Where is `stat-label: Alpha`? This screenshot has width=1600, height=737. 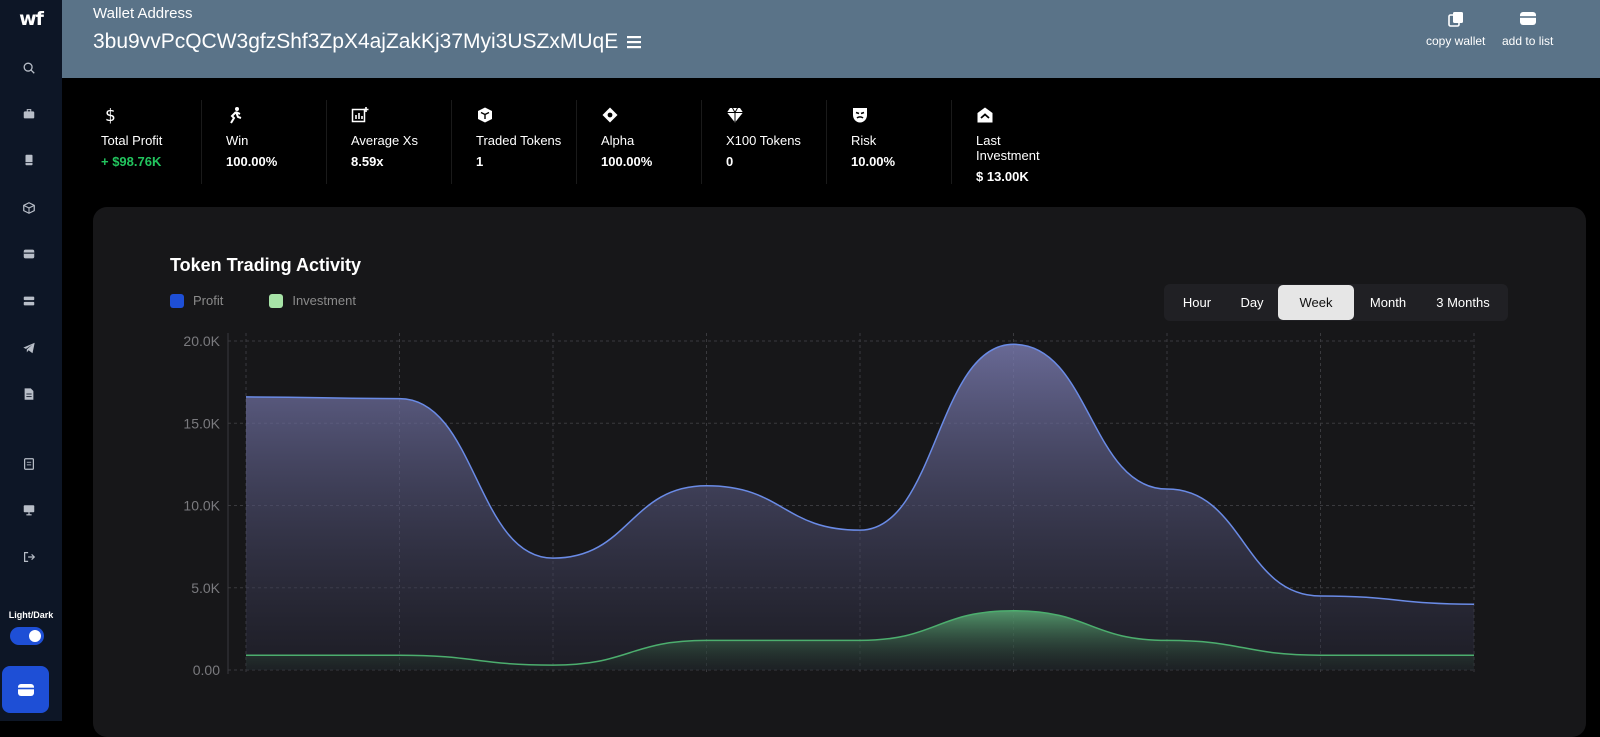
stat-label: Alpha is located at coordinates (645, 140).